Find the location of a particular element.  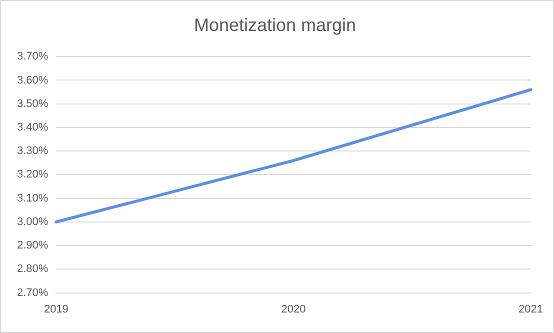

y-tick-label: 2.90% is located at coordinates (32, 246).